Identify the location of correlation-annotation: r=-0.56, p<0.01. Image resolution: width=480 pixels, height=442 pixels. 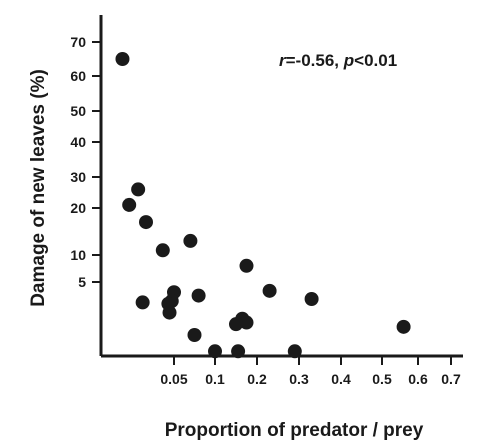
(338, 60).